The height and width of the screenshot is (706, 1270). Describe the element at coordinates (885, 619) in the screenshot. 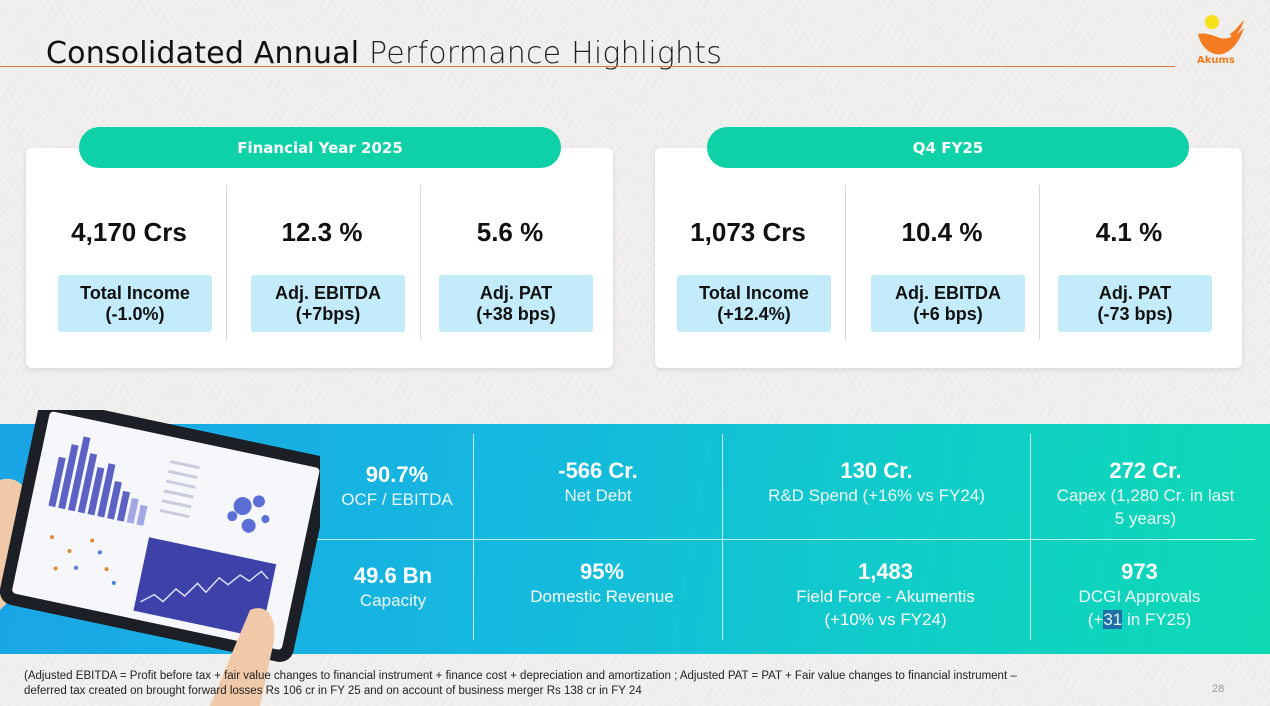

I see `stat-label-2: (+10% vs FY24)` at that location.